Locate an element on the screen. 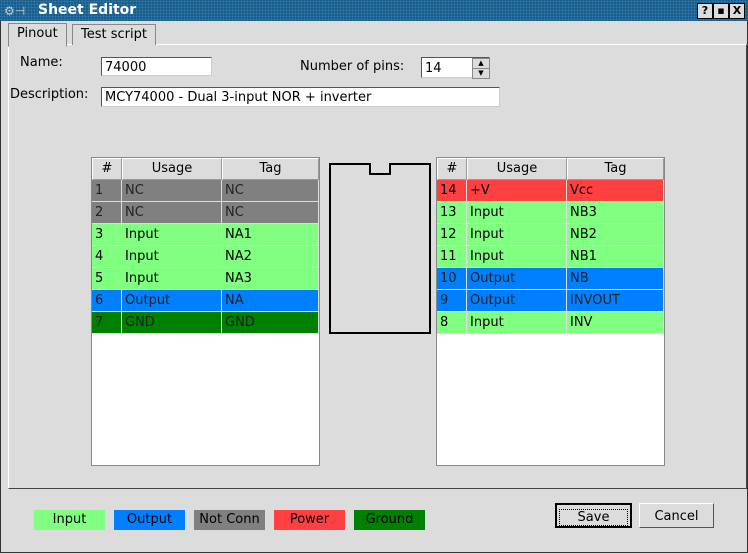 Image resolution: width=748 pixels, height=554 pixels. pin-tag: INVOUT is located at coordinates (615, 301).